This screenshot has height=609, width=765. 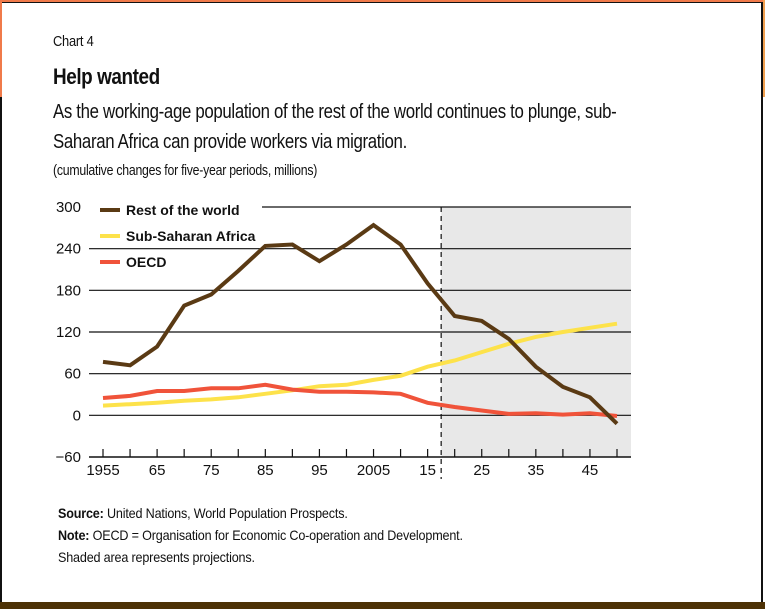 I want to click on series-line-sub-saharan-africa, so click(x=360, y=364).